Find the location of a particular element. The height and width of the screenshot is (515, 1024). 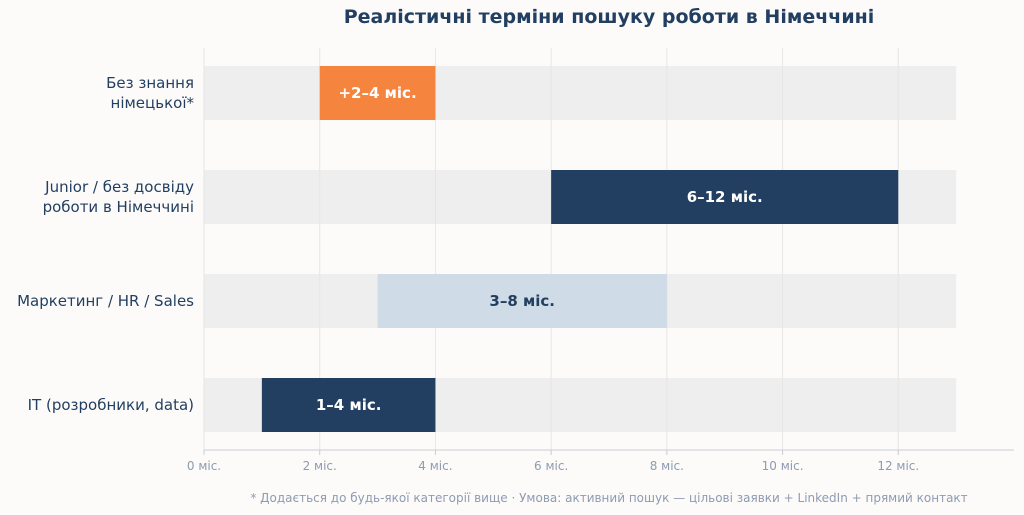

x-tick-label: 0 міс. is located at coordinates (204, 466).